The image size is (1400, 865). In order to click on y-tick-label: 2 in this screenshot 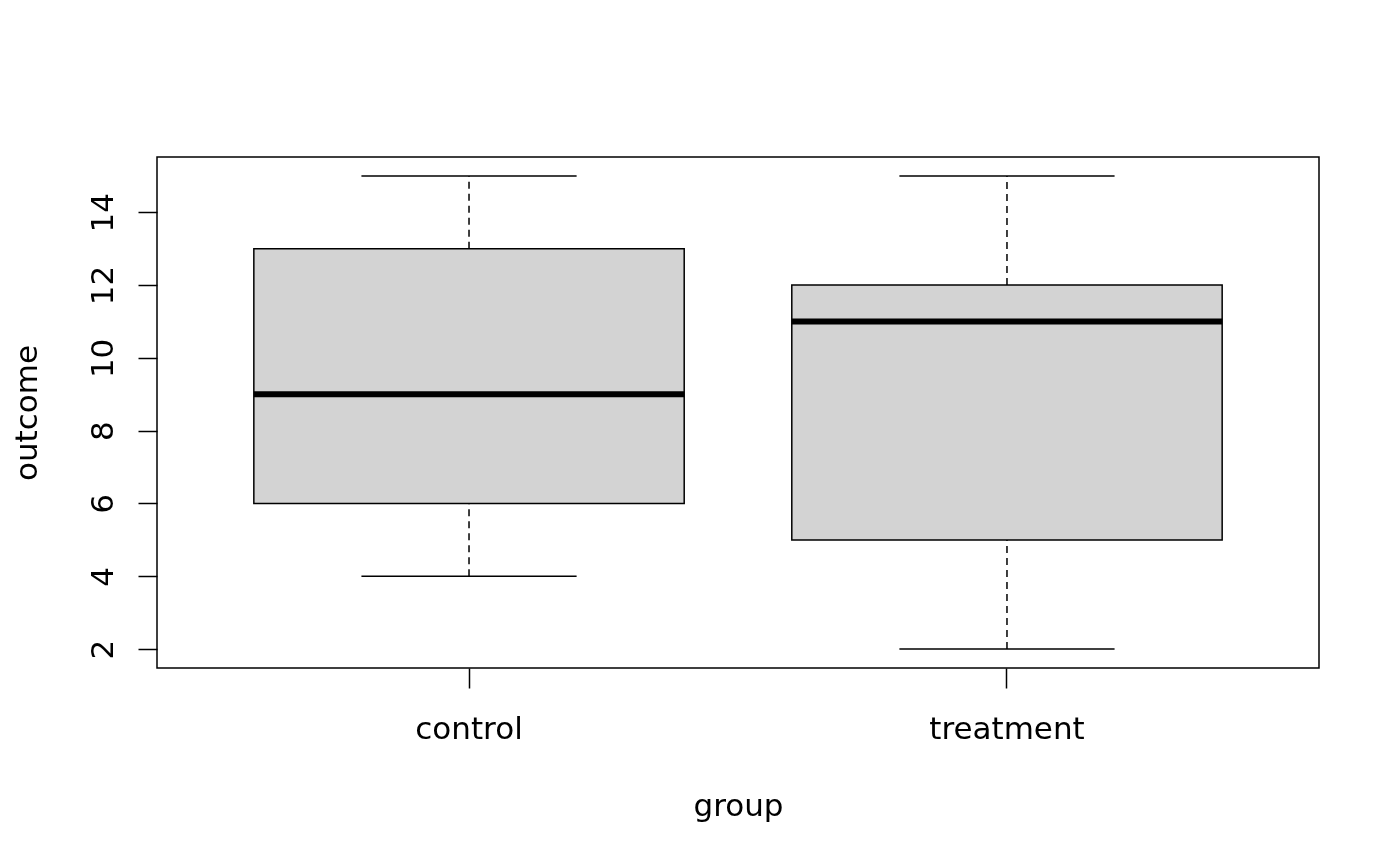, I will do `click(101, 649)`.